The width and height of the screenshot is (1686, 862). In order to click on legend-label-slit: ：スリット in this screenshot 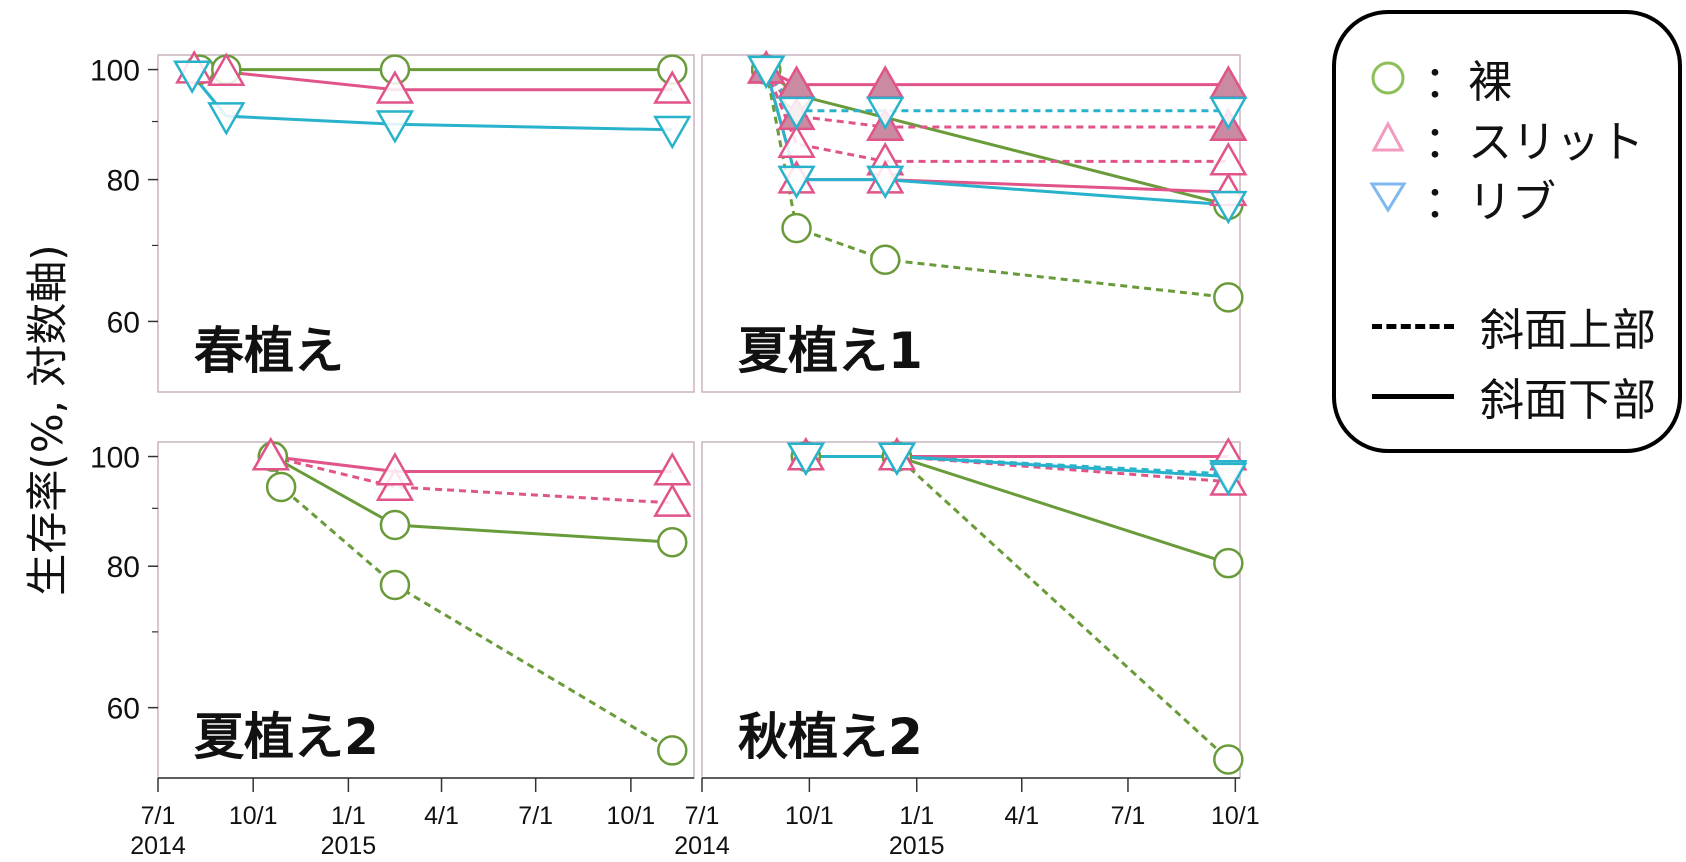, I will do `click(1534, 142)`.